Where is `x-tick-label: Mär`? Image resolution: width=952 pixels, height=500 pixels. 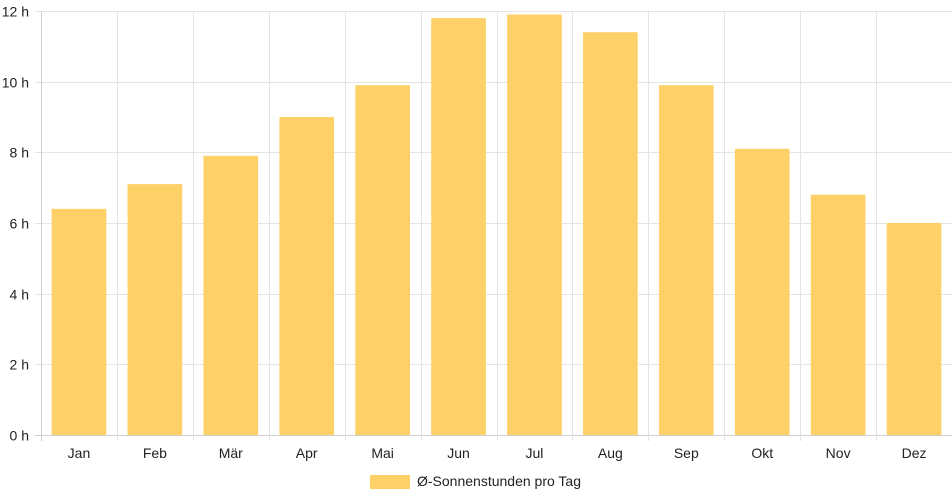 x-tick-label: Mär is located at coordinates (231, 453).